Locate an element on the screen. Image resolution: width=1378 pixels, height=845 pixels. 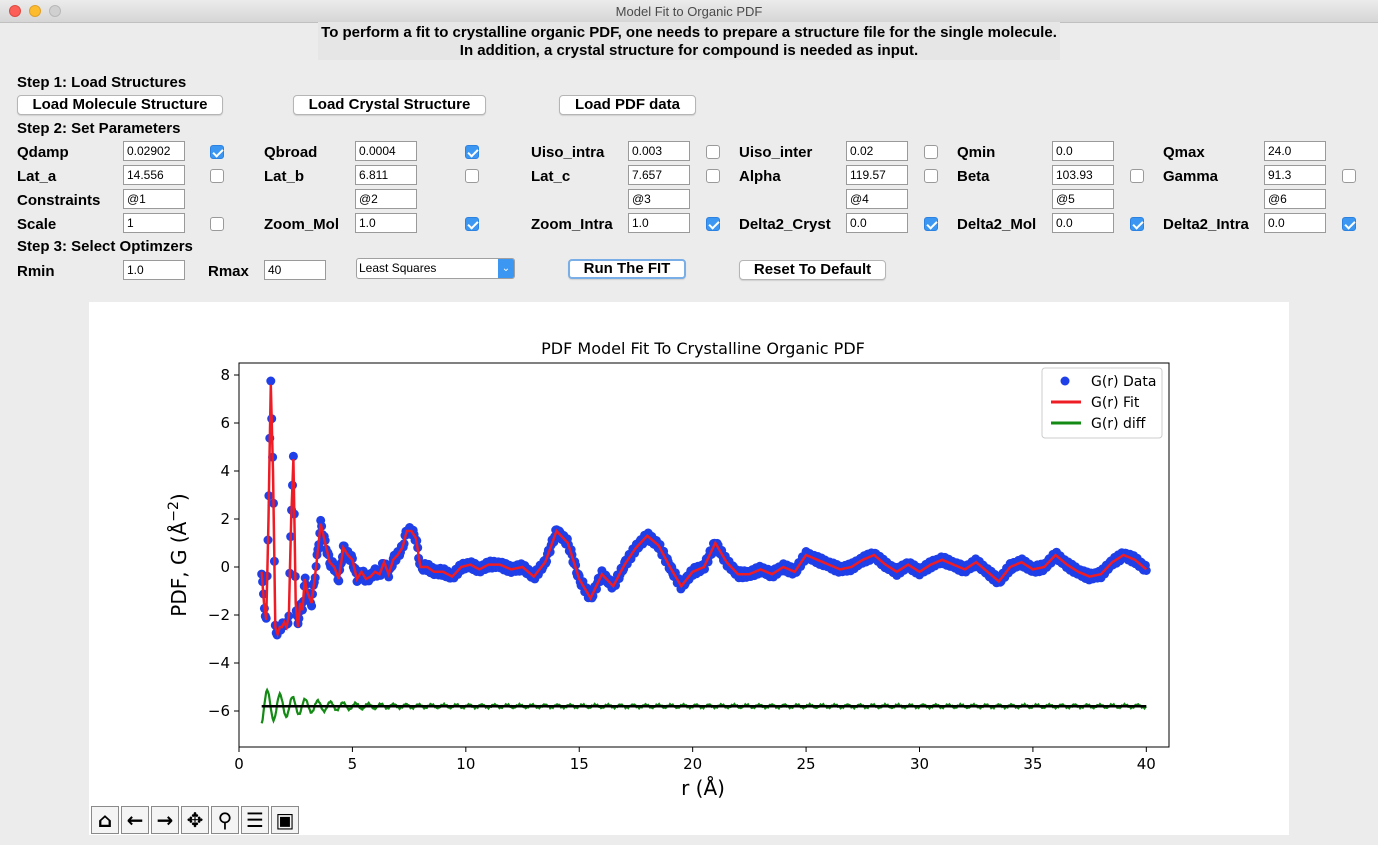
configure-icon: ☰ is located at coordinates (255, 820).